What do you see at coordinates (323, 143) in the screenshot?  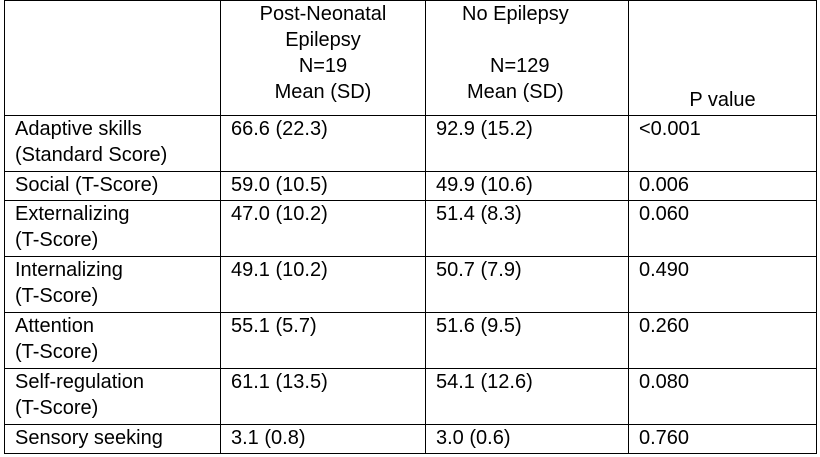 I see `cell-group1: 66.6 (22.3)` at bounding box center [323, 143].